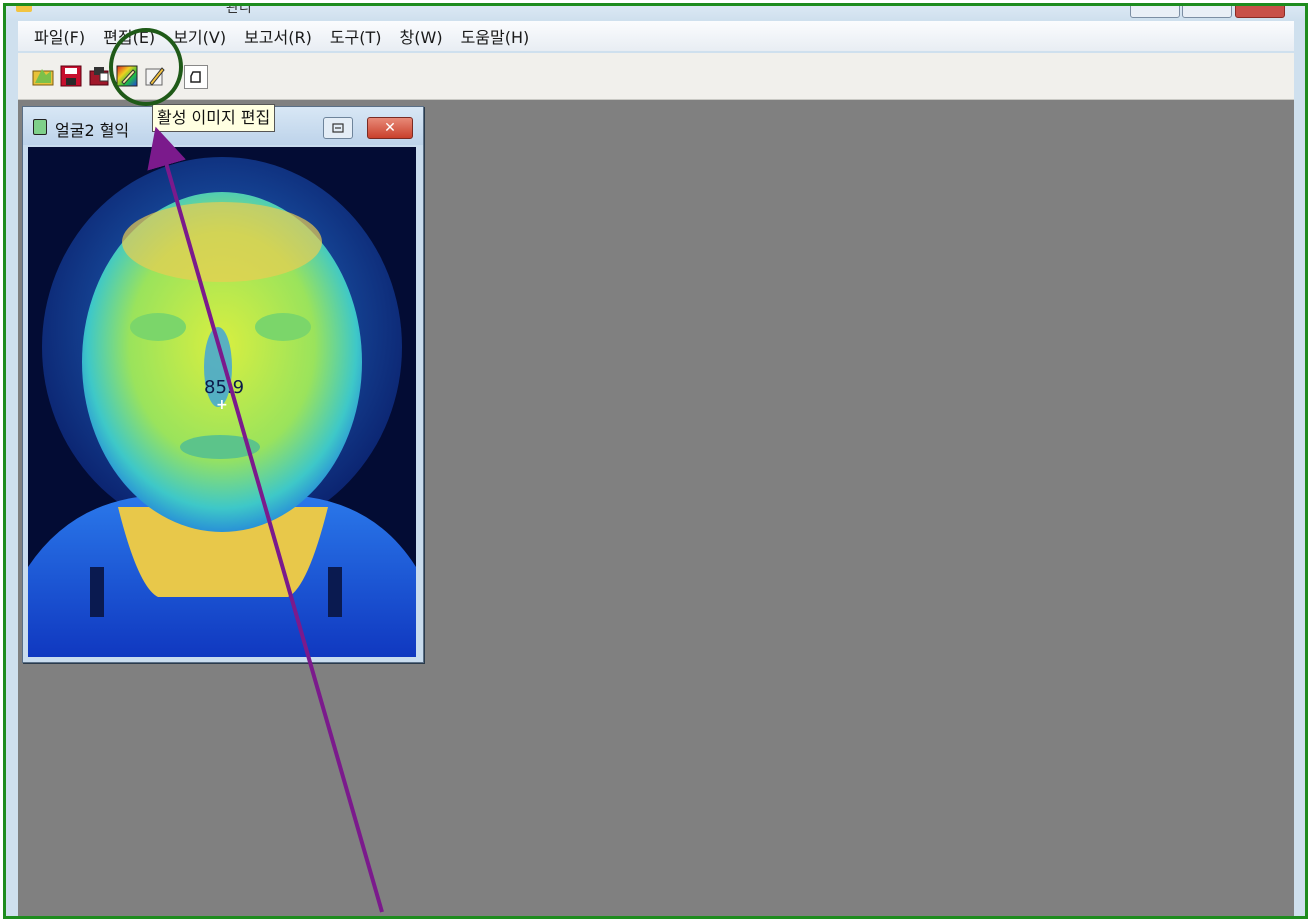  Describe the element at coordinates (43, 76) in the screenshot. I see `open-folder-icon` at that location.